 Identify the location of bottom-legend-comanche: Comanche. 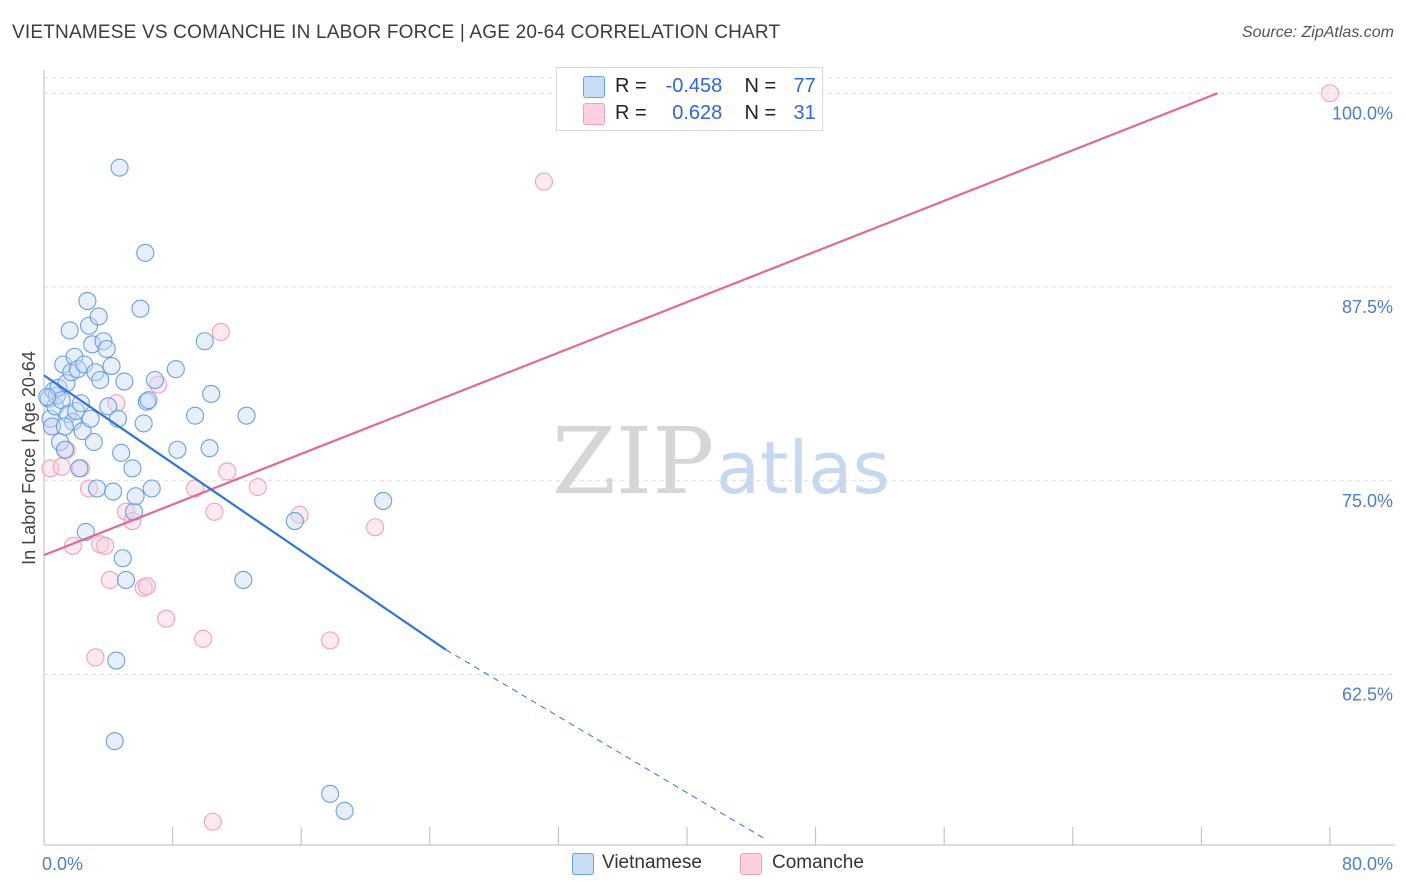
(818, 862).